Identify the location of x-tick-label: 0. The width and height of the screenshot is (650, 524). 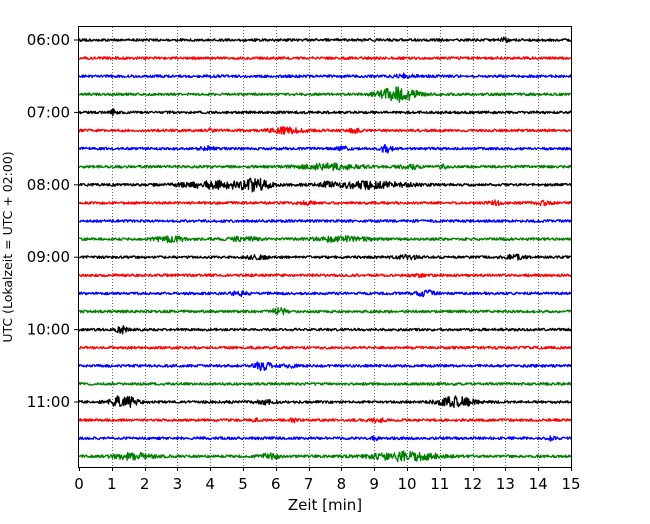
(79, 484).